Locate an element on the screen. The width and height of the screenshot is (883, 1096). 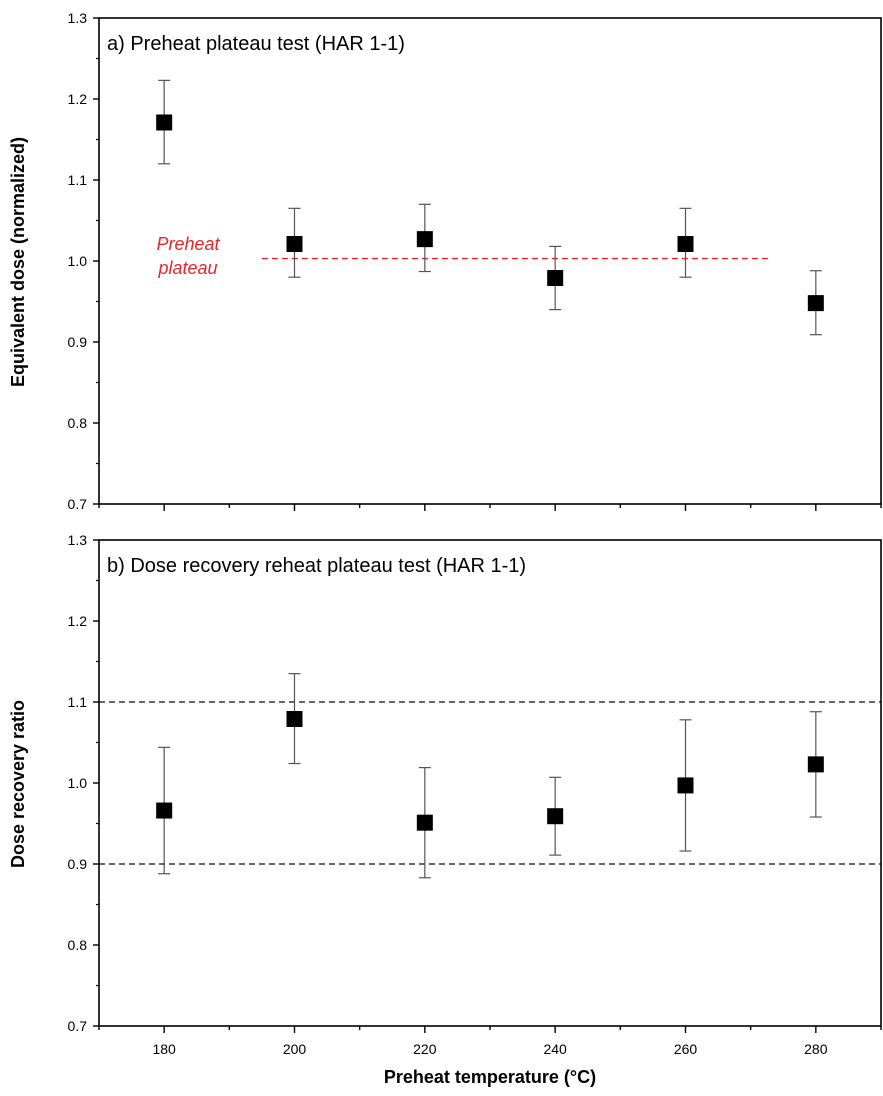
y-axis-label: Dose recovery ratio is located at coordinates (18, 784).